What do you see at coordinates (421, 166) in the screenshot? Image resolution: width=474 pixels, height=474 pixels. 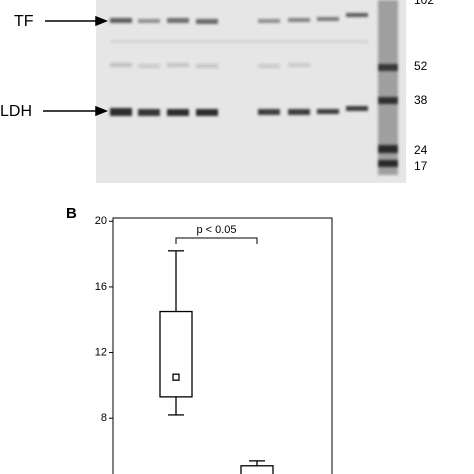 I see `marker-label: 17` at bounding box center [421, 166].